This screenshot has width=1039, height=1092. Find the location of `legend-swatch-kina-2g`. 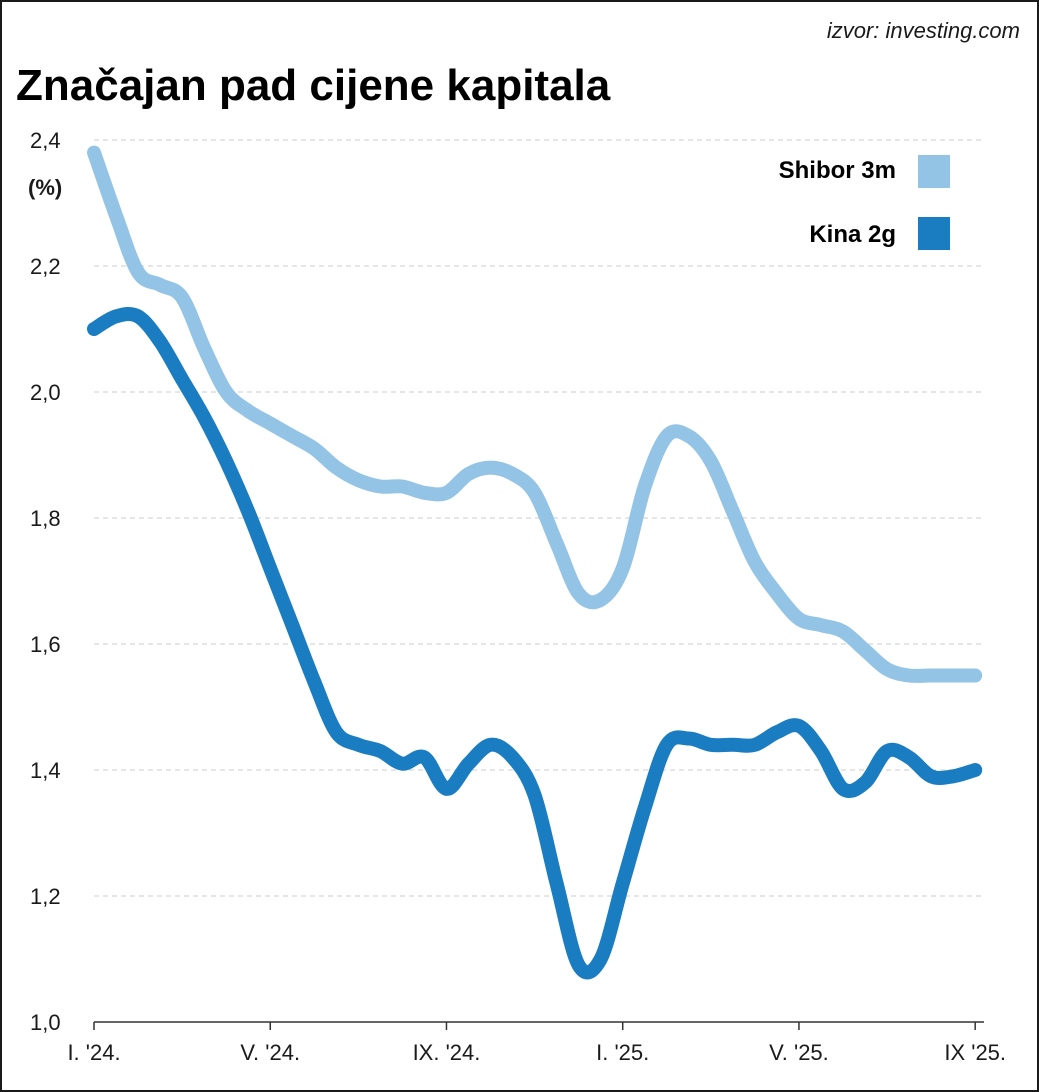

legend-swatch-kina-2g is located at coordinates (934, 233).